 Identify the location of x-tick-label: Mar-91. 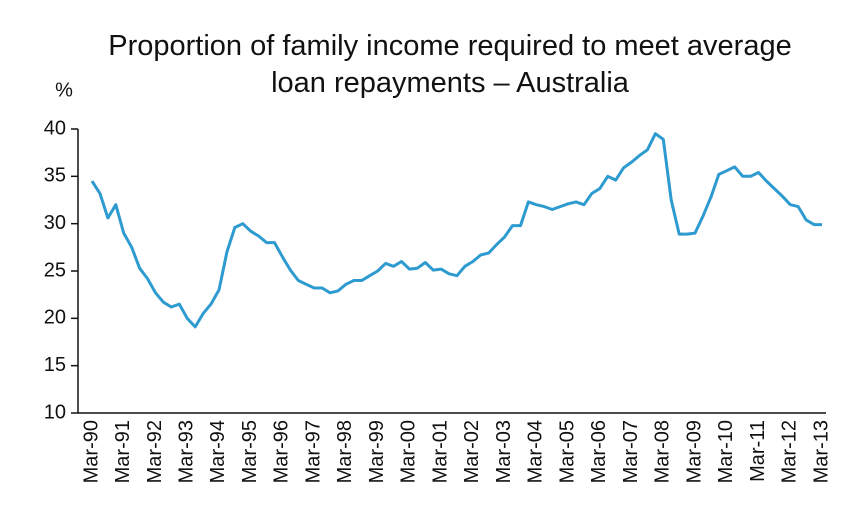
(123, 451).